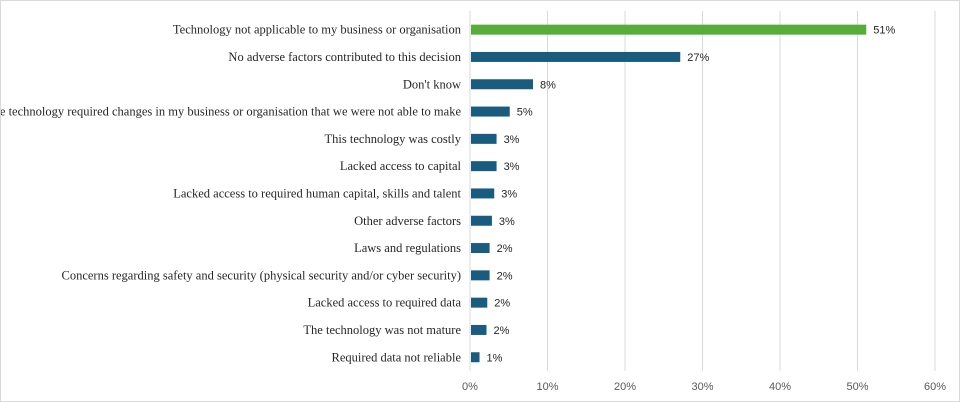 The width and height of the screenshot is (960, 402). Describe the element at coordinates (432, 84) in the screenshot. I see `category-label: Don't know` at that location.